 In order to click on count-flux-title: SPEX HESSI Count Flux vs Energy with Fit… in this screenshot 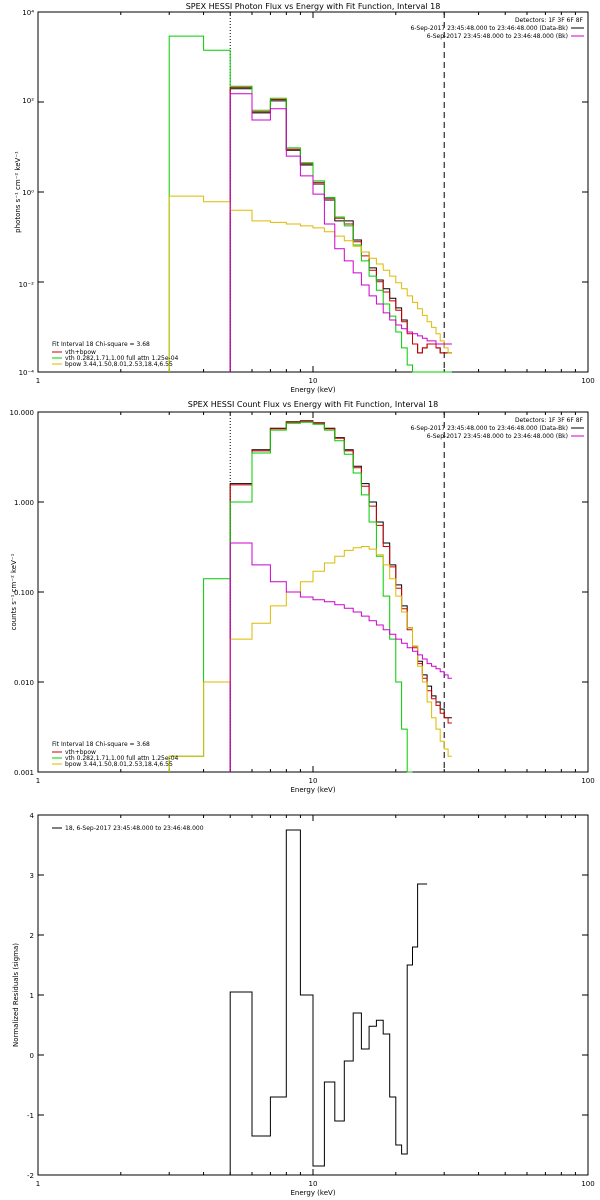, I will do `click(313, 404)`.